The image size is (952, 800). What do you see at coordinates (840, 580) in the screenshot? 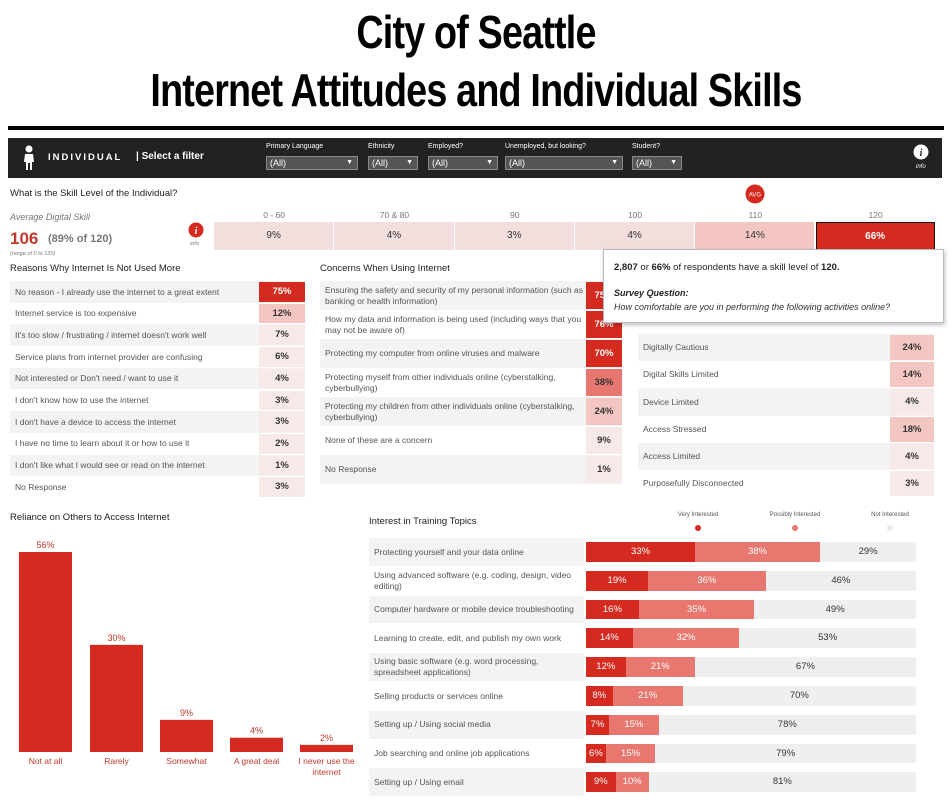
I see `training-bar-segment: 46%` at bounding box center [840, 580].